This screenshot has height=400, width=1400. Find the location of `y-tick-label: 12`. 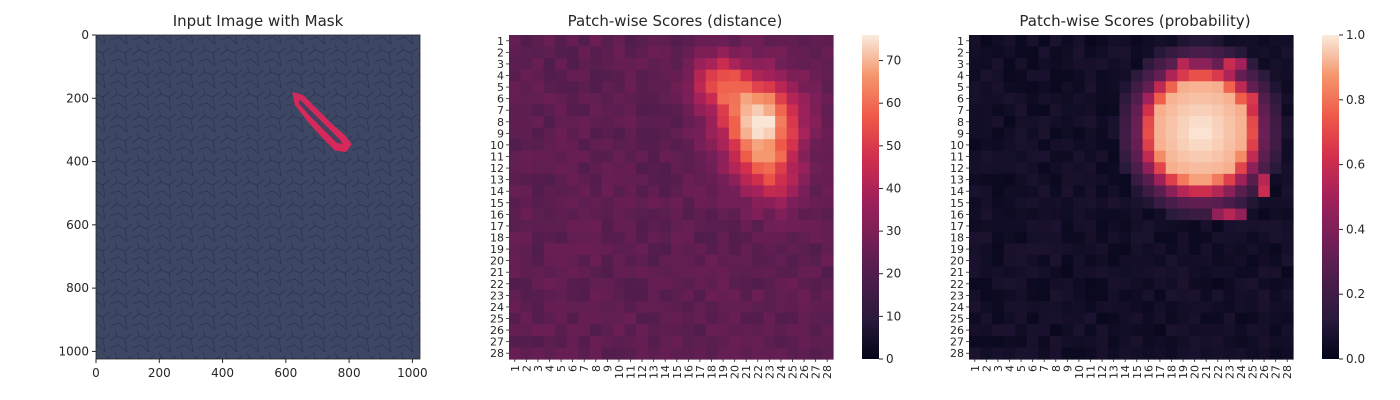

y-tick-label: 12 is located at coordinates (957, 168).